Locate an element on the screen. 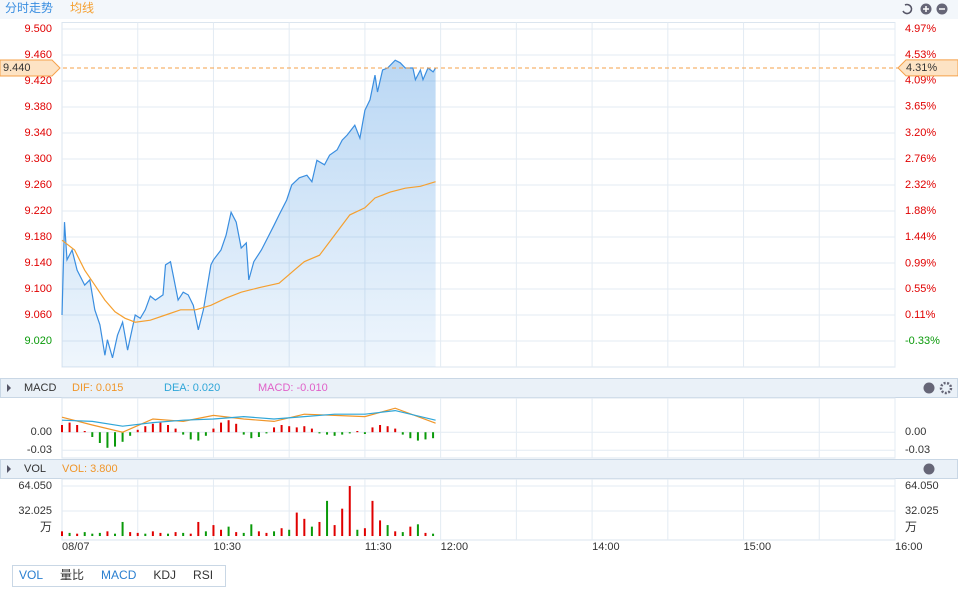  y2-tick-label: 0.11% is located at coordinates (920, 315).